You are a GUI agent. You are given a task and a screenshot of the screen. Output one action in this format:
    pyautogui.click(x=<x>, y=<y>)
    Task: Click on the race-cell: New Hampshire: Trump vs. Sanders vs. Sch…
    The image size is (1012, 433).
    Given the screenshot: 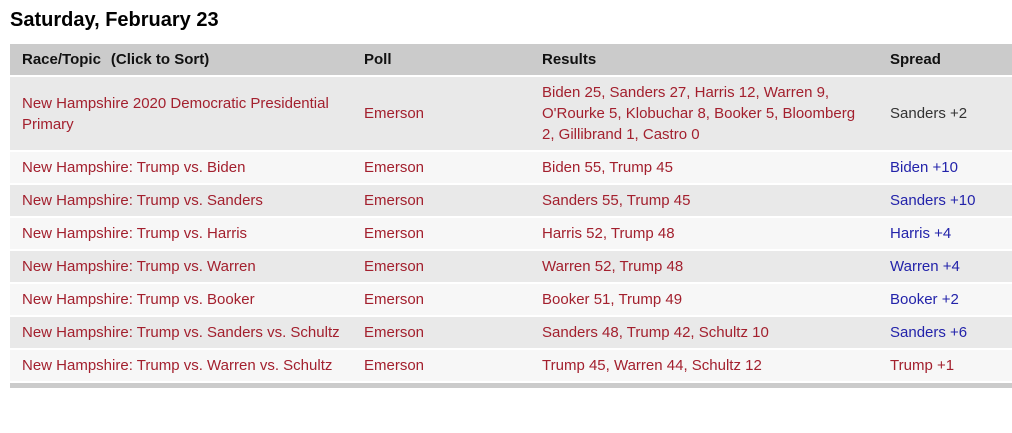 What is the action you would take?
    pyautogui.click(x=181, y=332)
    